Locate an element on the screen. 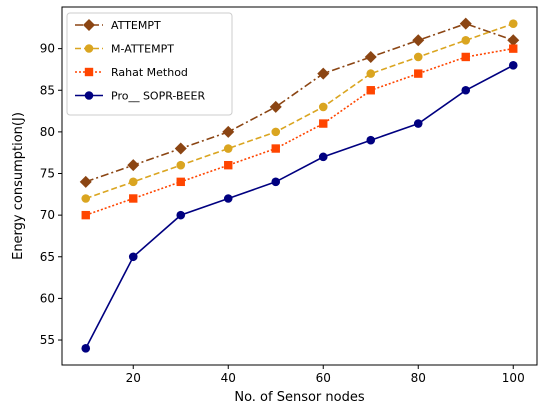 The width and height of the screenshot is (550, 411). x-tick-label: 20 is located at coordinates (133, 378).